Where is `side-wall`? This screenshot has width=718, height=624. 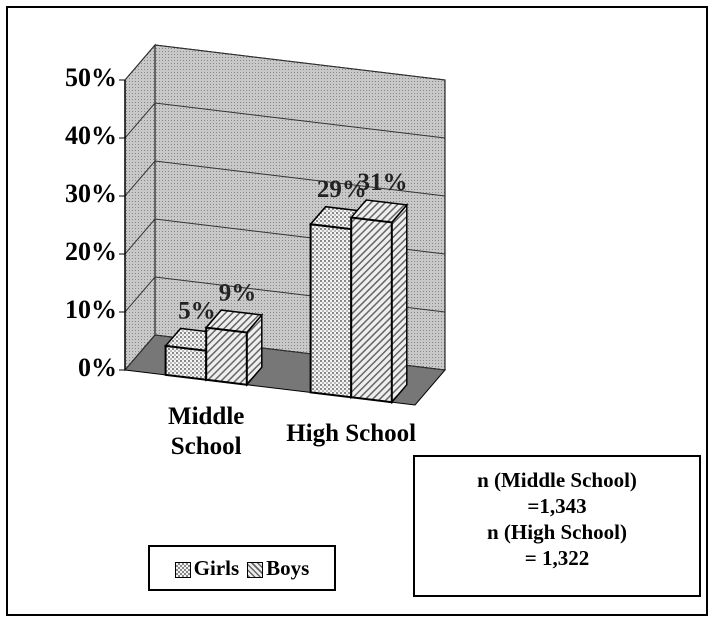 side-wall is located at coordinates (140, 207).